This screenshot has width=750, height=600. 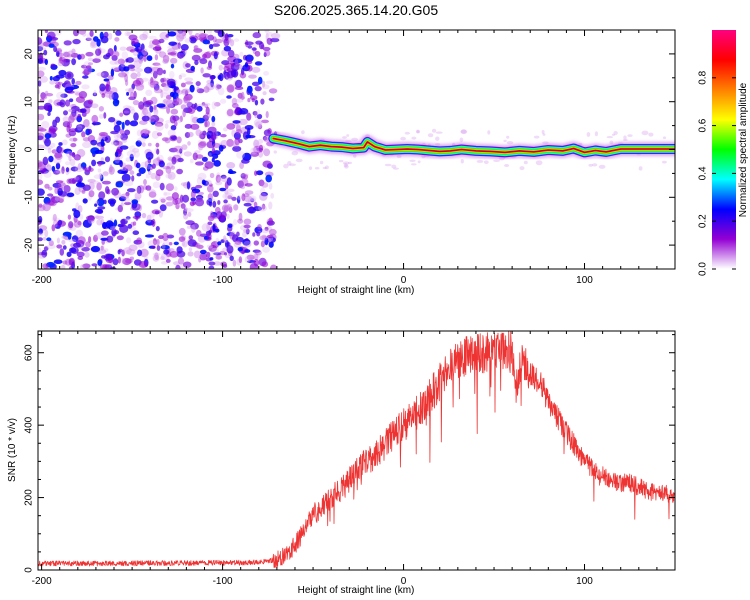 I want to click on x-tick-label: 0, so click(x=404, y=581).